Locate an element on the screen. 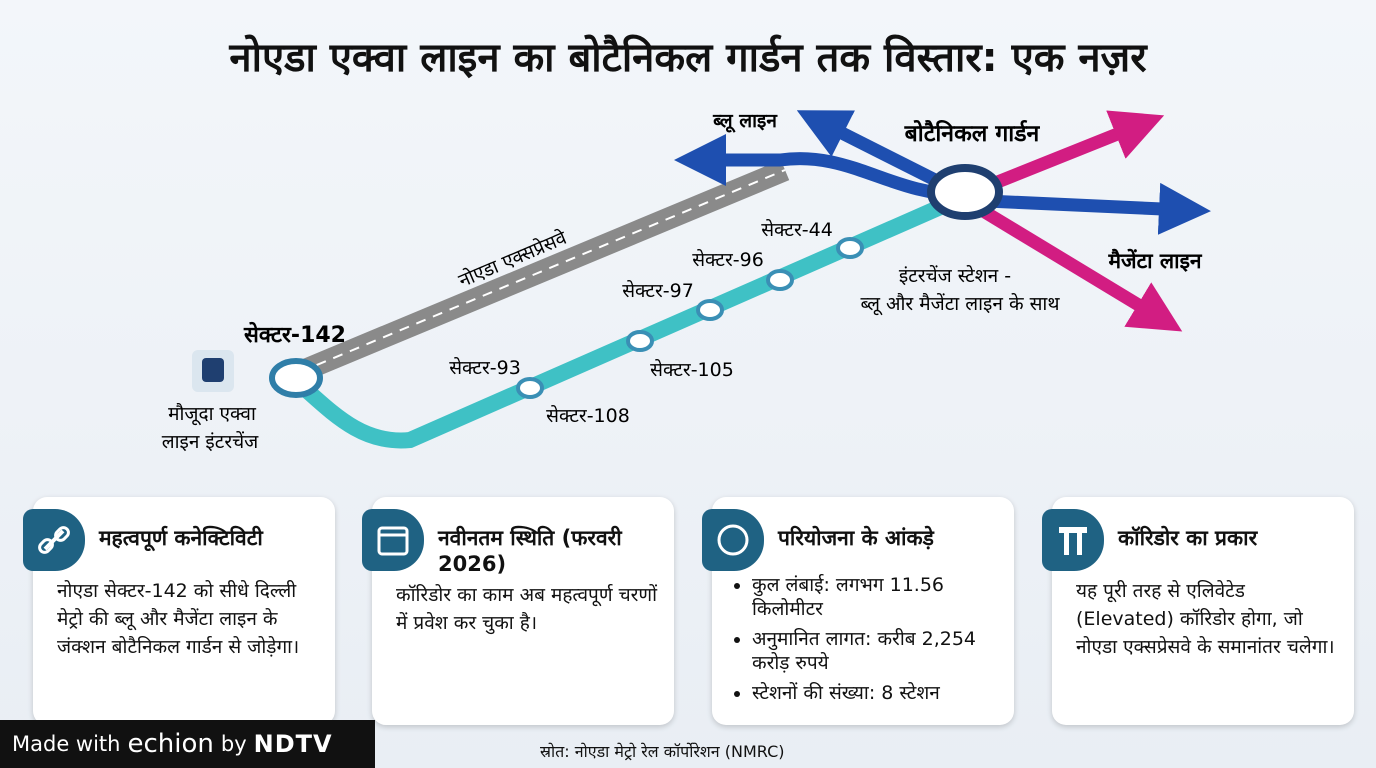 This screenshot has width=1376, height=768. card-item: स्टेशनों की संख्या: 8 स्टेशन is located at coordinates (876, 693).